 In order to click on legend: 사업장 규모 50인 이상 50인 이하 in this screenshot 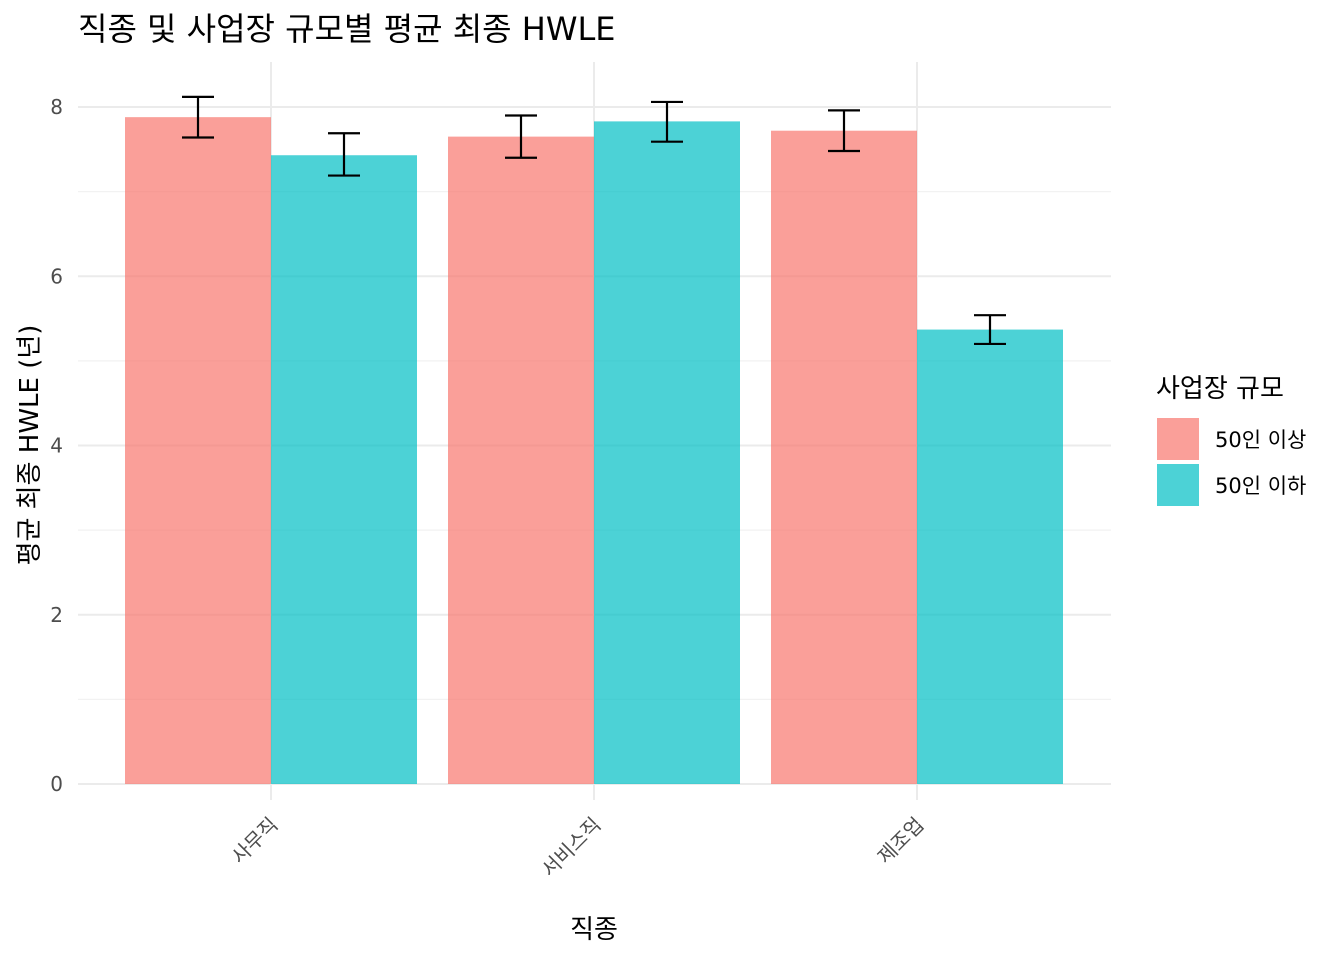, I will do `click(1231, 440)`.